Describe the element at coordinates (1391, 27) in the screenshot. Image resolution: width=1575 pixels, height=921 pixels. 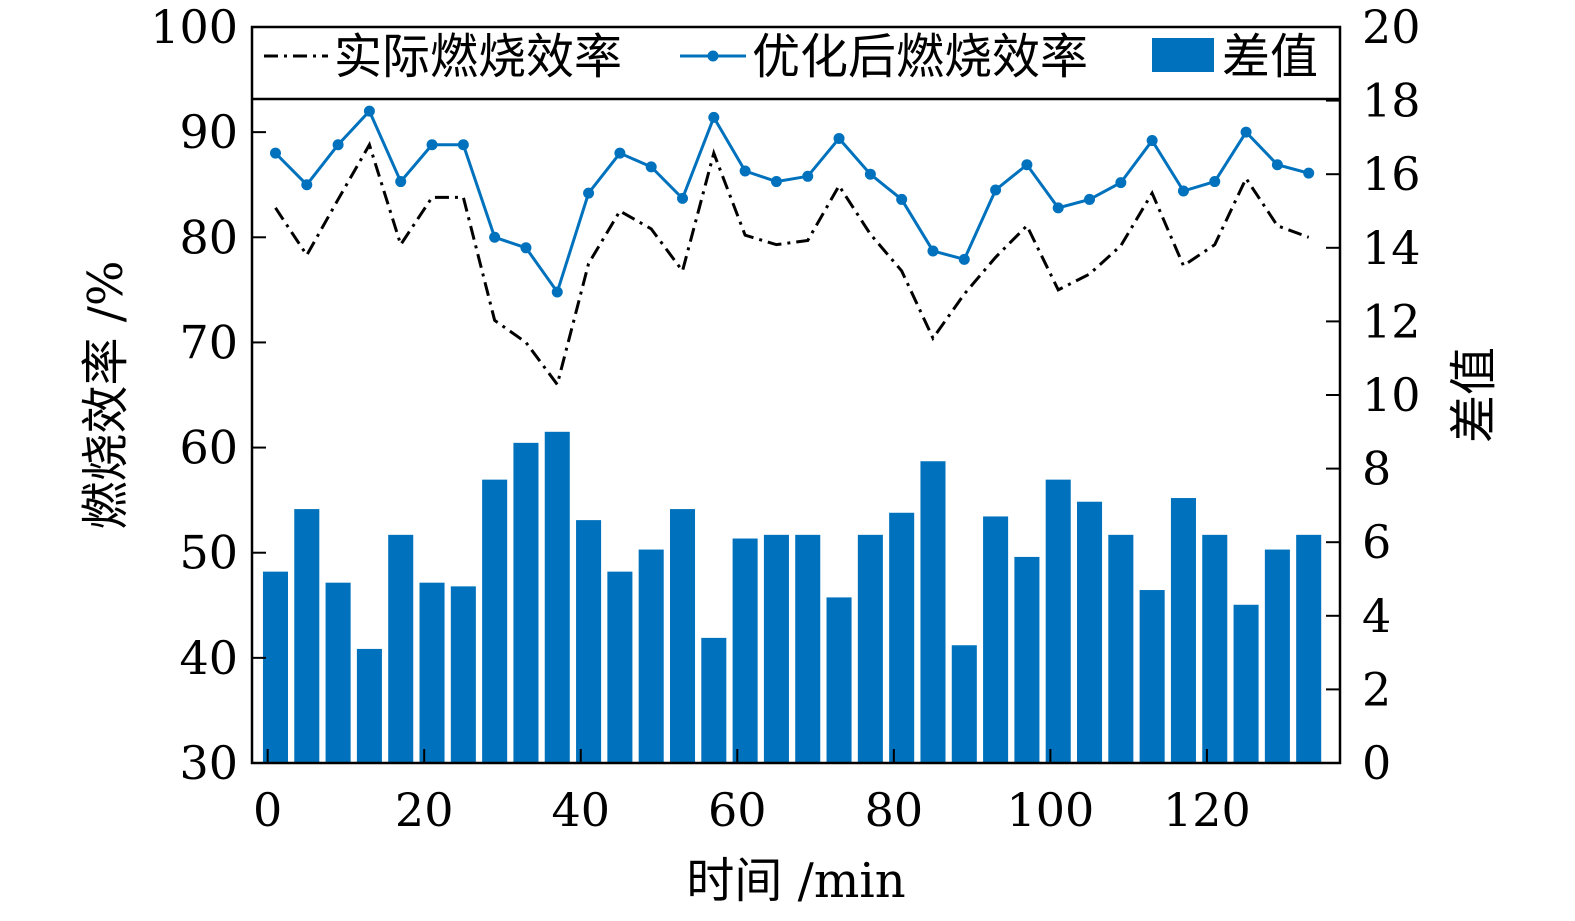
I see `y-right-tick-label: 20` at that location.